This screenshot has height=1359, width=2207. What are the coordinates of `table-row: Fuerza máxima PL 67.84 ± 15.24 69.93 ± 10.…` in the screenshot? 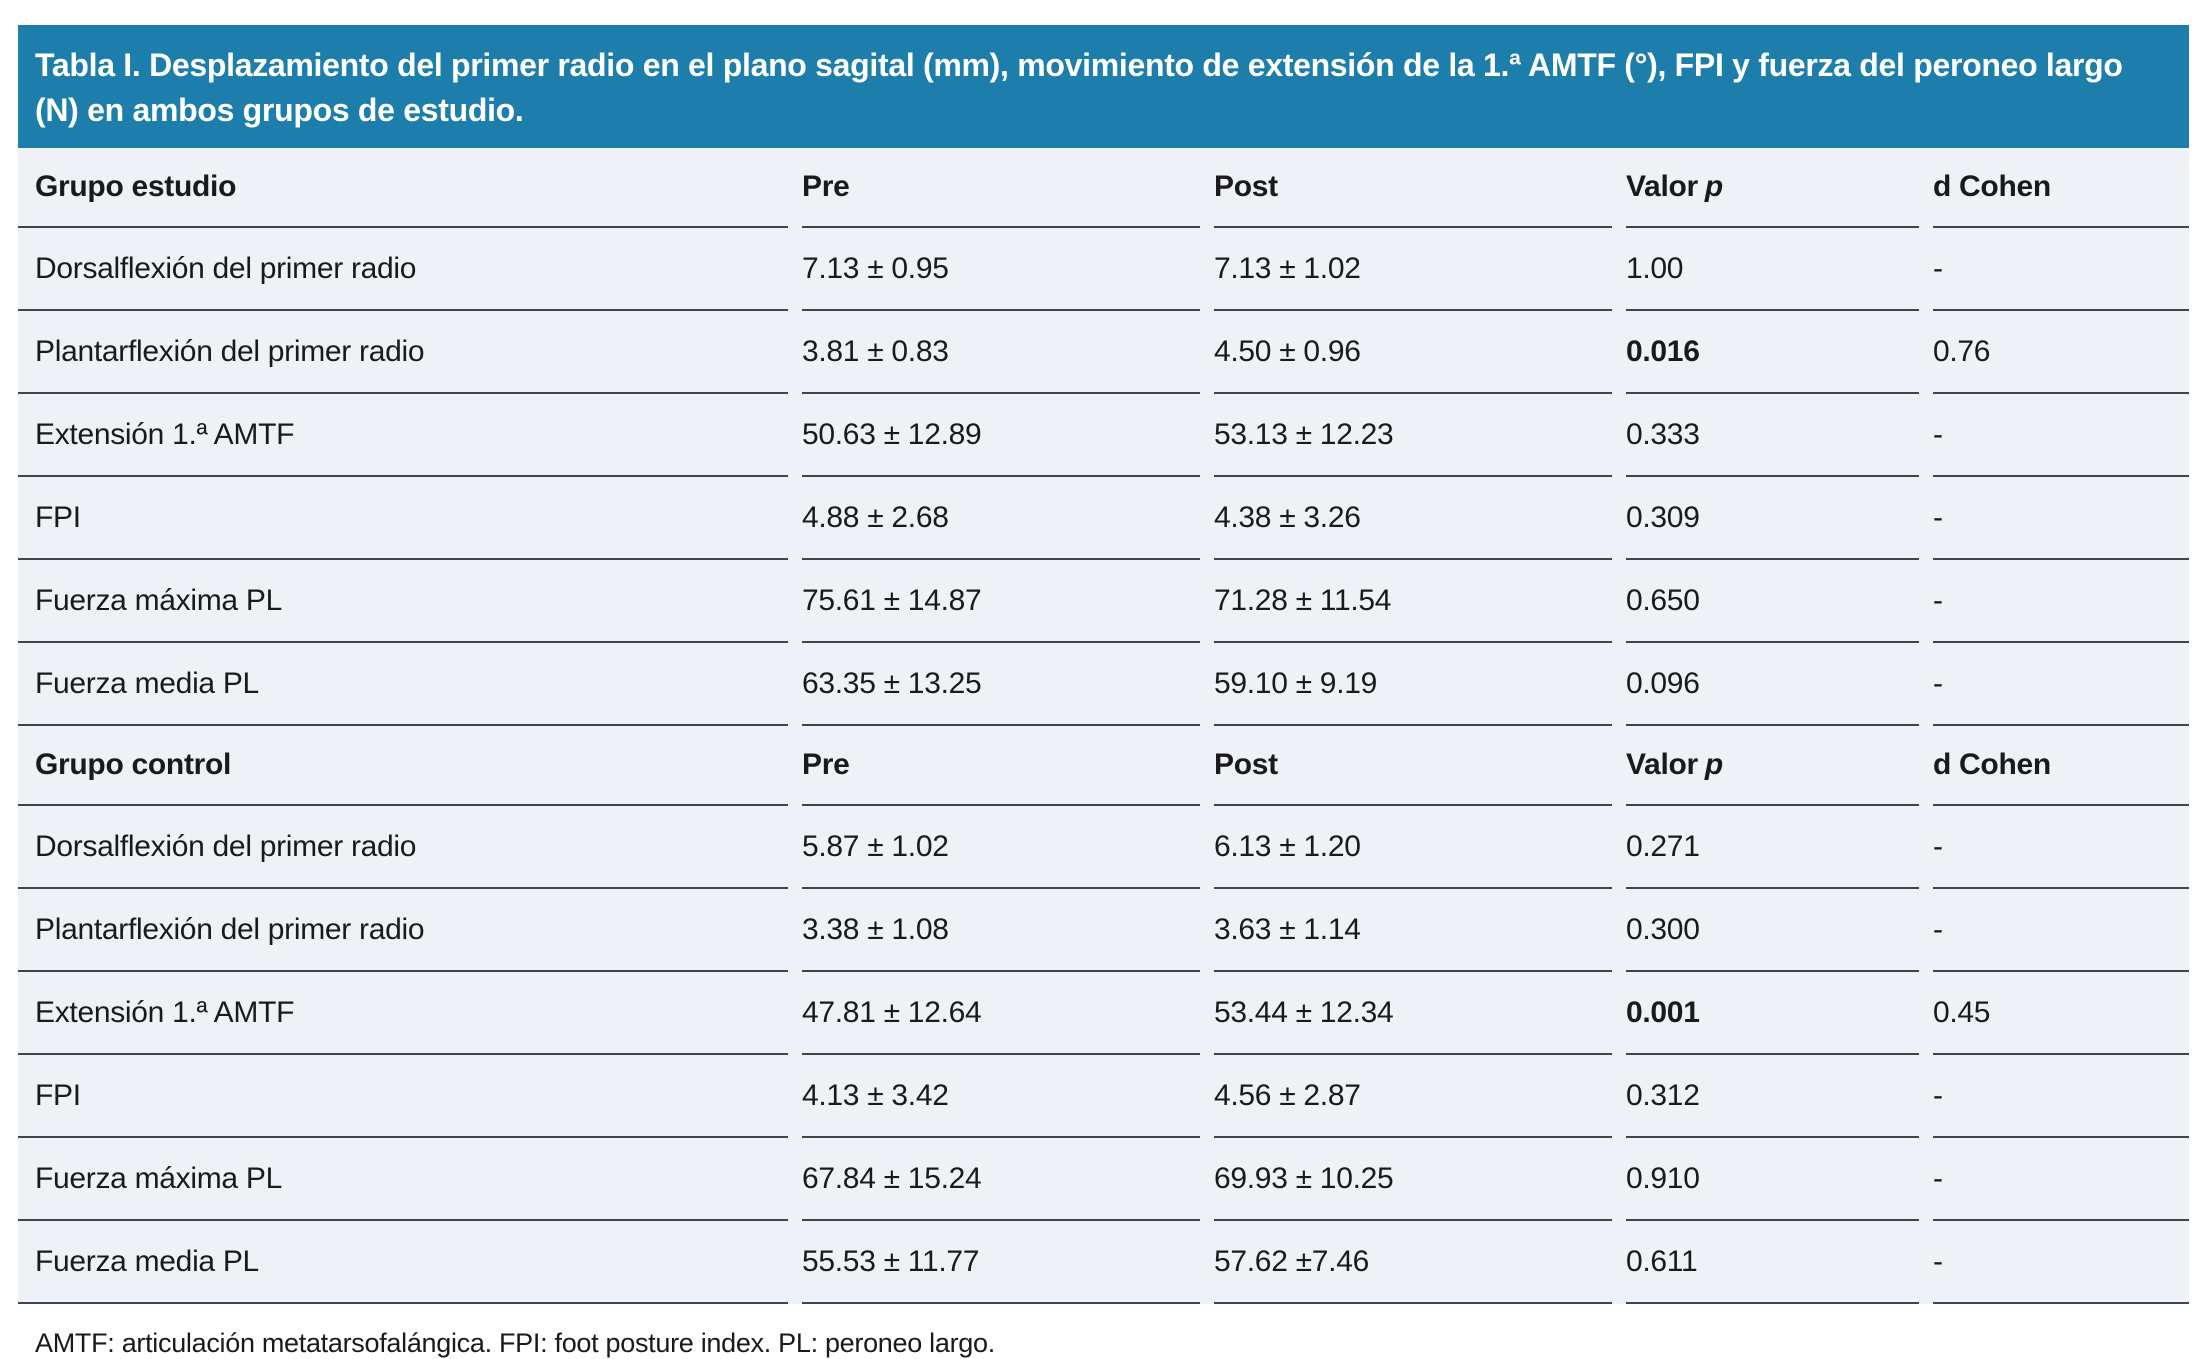 It's located at (1103, 1179).